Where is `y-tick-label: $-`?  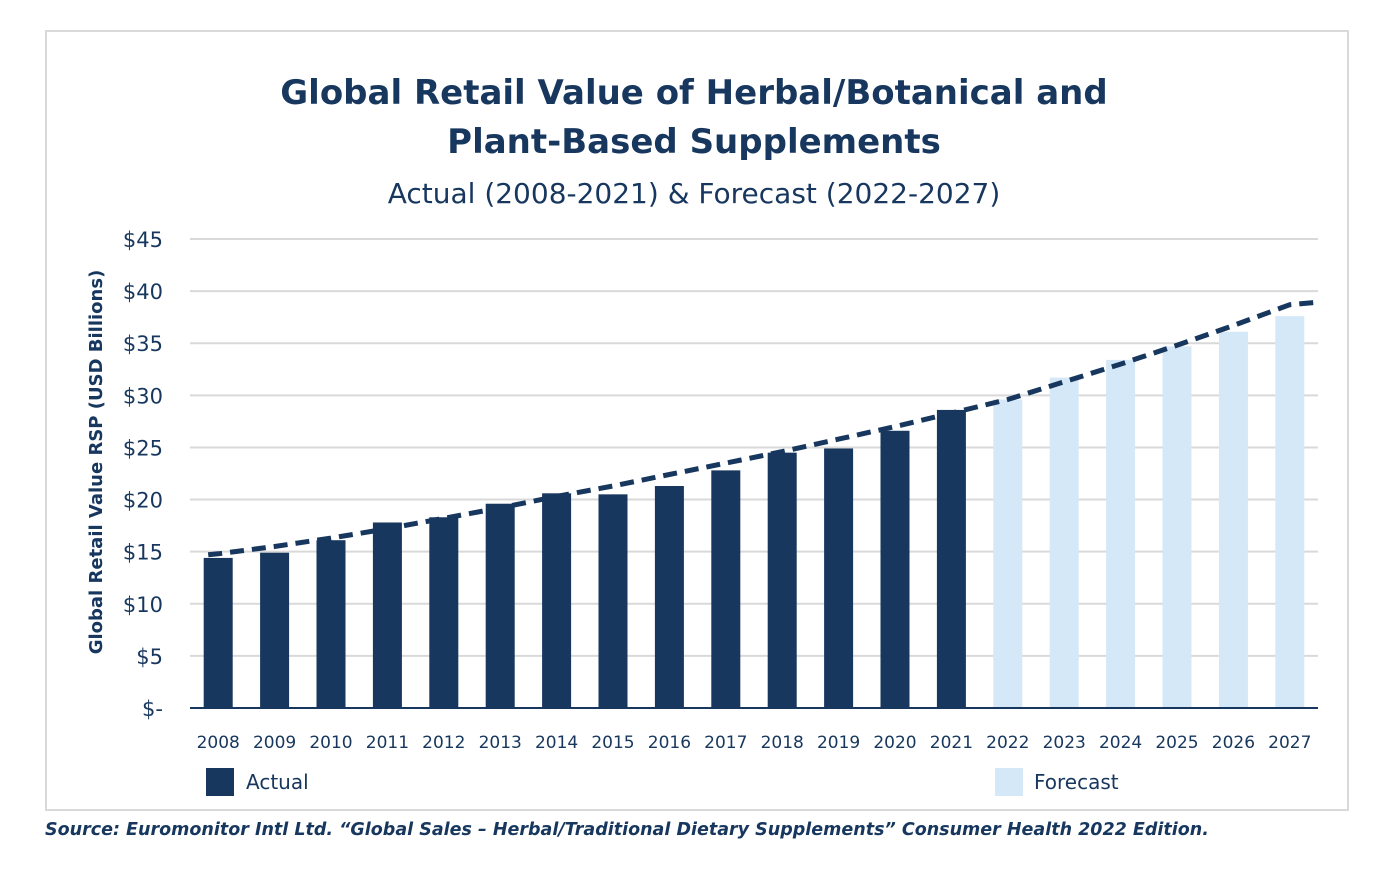
y-tick-label: $- is located at coordinates (152, 709).